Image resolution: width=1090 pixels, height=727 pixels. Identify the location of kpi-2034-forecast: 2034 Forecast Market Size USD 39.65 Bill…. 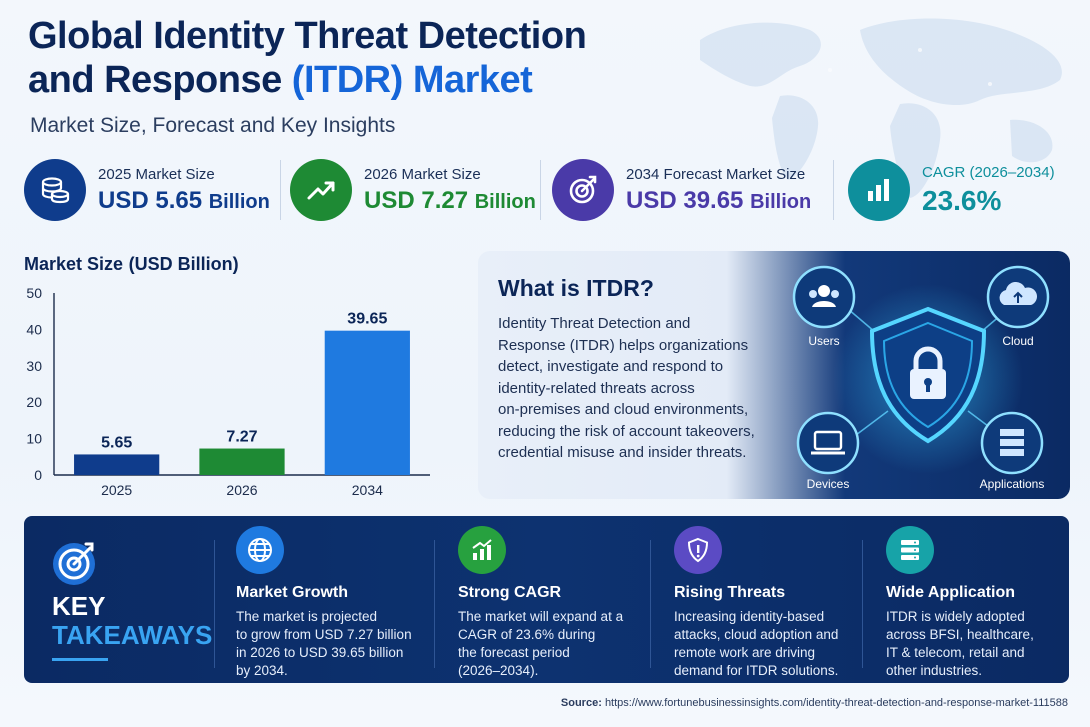
(681, 190).